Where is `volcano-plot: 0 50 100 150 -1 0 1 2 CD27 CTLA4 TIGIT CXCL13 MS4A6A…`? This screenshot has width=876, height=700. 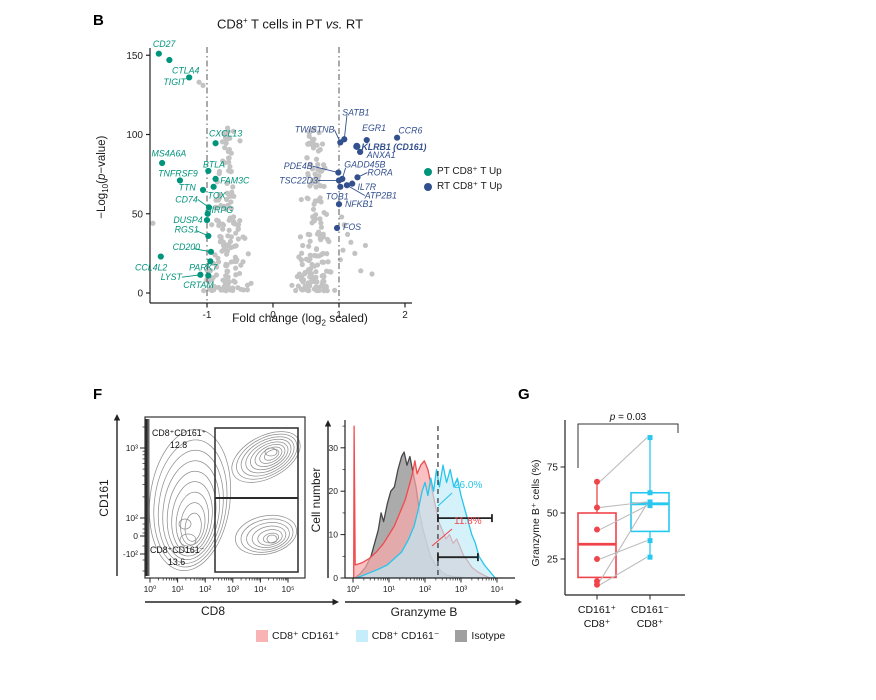
volcano-plot: 0 50 100 150 -1 0 1 2 CD27 CTLA4 TIGIT CXCL13 MS4A6A… is located at coordinates (276, 180).